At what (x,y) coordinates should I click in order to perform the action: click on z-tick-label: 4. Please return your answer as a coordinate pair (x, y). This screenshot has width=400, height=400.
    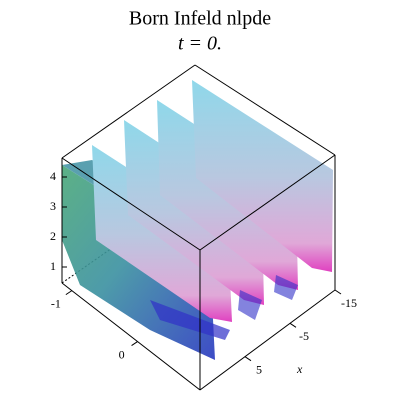
    Looking at the image, I should click on (53, 176).